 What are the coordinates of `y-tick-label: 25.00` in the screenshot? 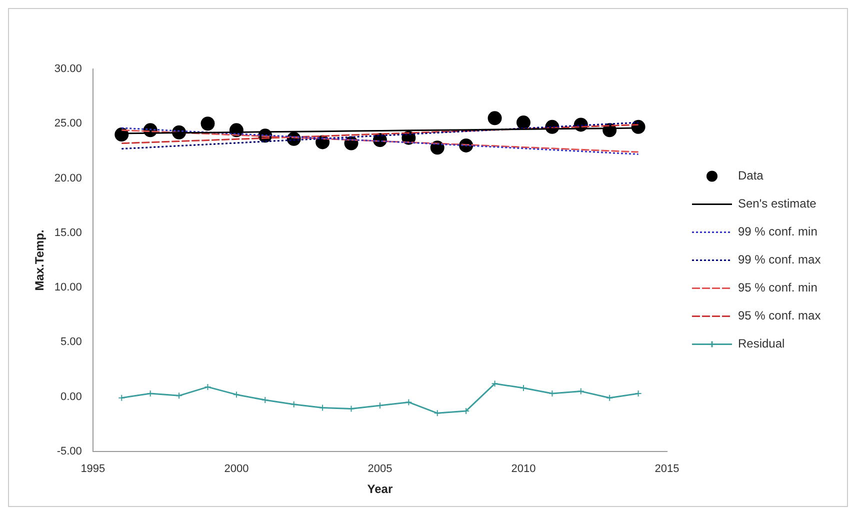 It's located at (68, 124).